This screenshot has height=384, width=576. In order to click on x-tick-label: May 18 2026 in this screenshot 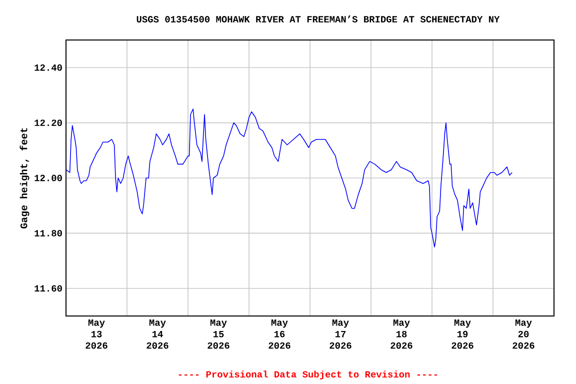, I will do `click(401, 334)`.